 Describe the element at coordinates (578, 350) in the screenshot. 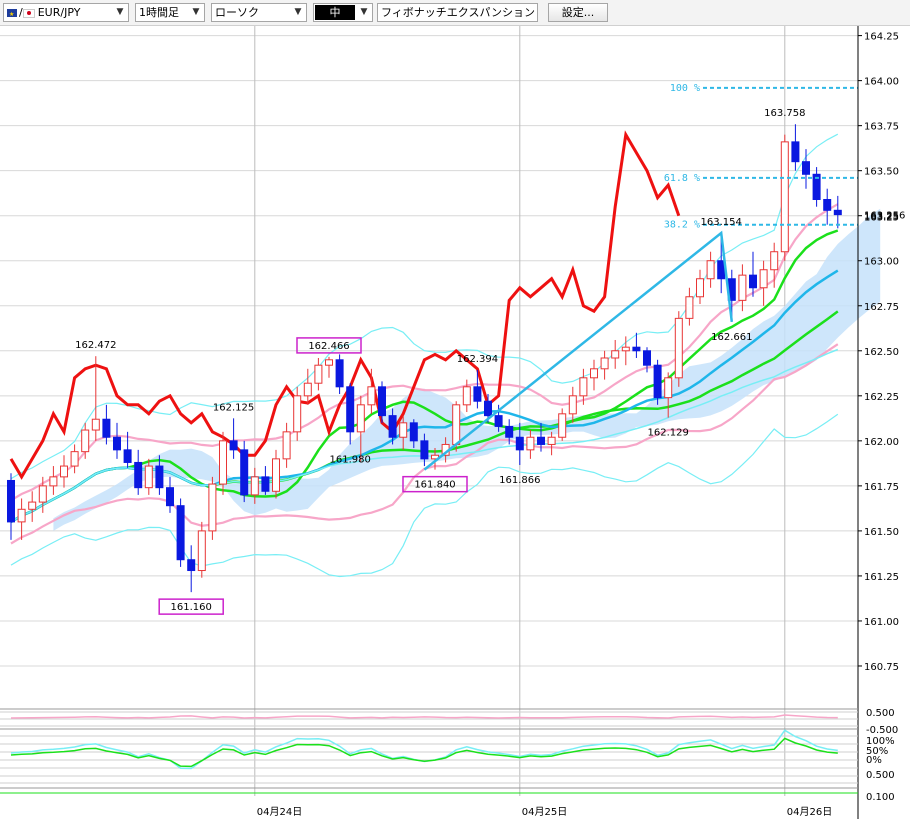

I see `fibonacci-trend-line` at that location.